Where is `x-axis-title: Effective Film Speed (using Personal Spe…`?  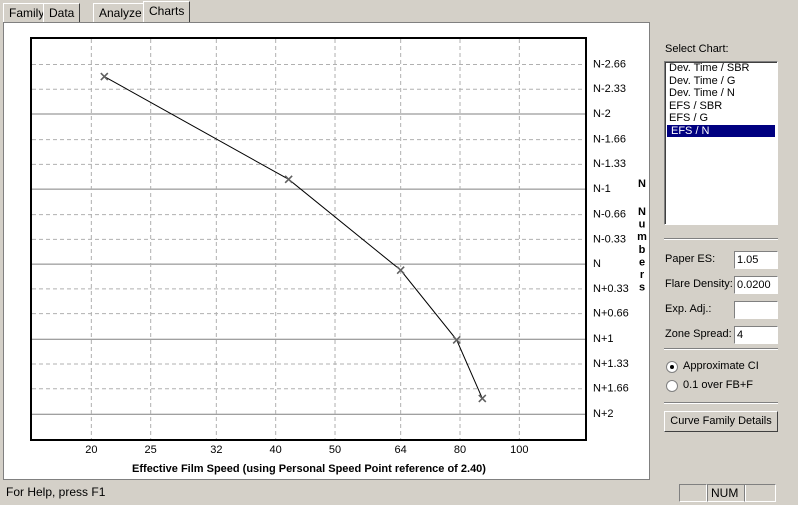 x-axis-title: Effective Film Speed (using Personal Spe… is located at coordinates (309, 469).